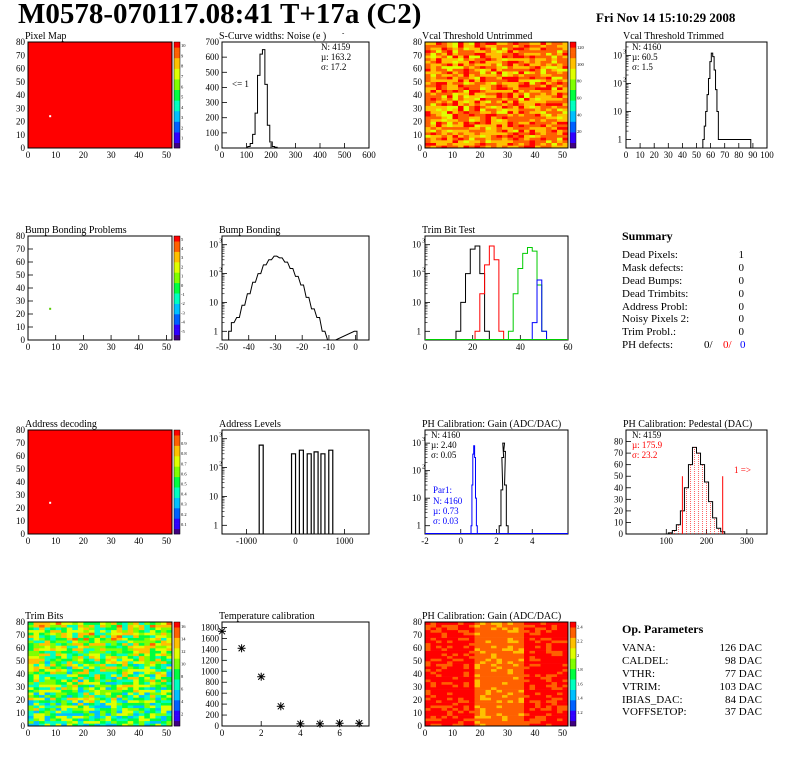 Image resolution: width=796 pixels, height=772 pixels. Describe the element at coordinates (210, 671) in the screenshot. I see `y-tick-label: 1000` at that location.